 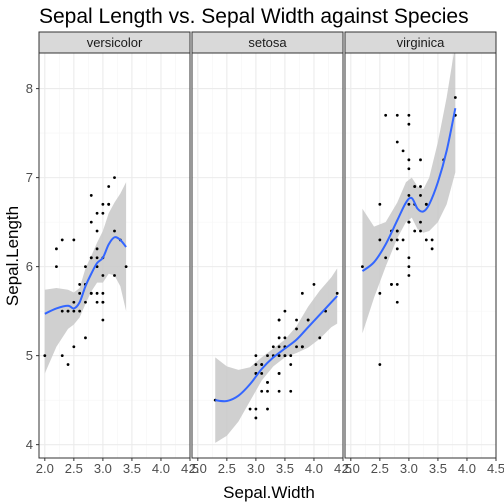 I want to click on y-tick-label: 7, so click(x=29, y=177).